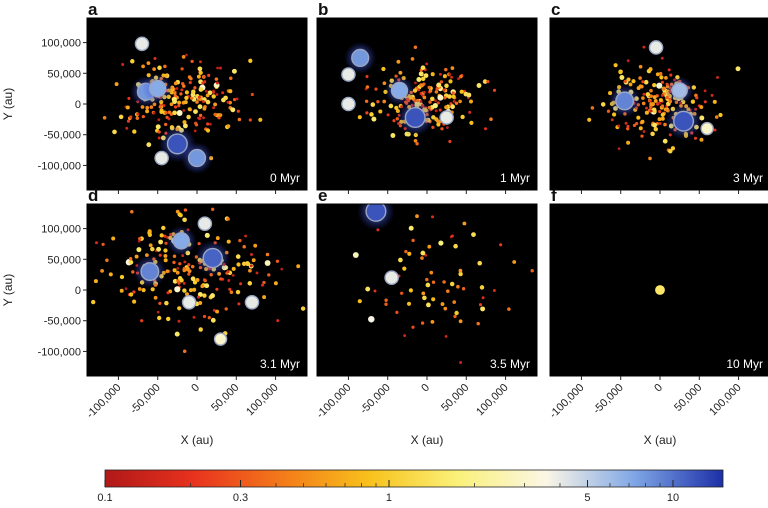 The height and width of the screenshot is (508, 768). I want to click on panel-label: e, so click(322, 195).